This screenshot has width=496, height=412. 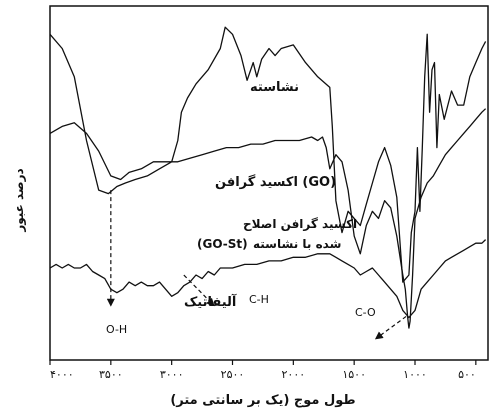 I want to click on annotation-gost-line2: شده با نشاسته, so click(x=297, y=244).